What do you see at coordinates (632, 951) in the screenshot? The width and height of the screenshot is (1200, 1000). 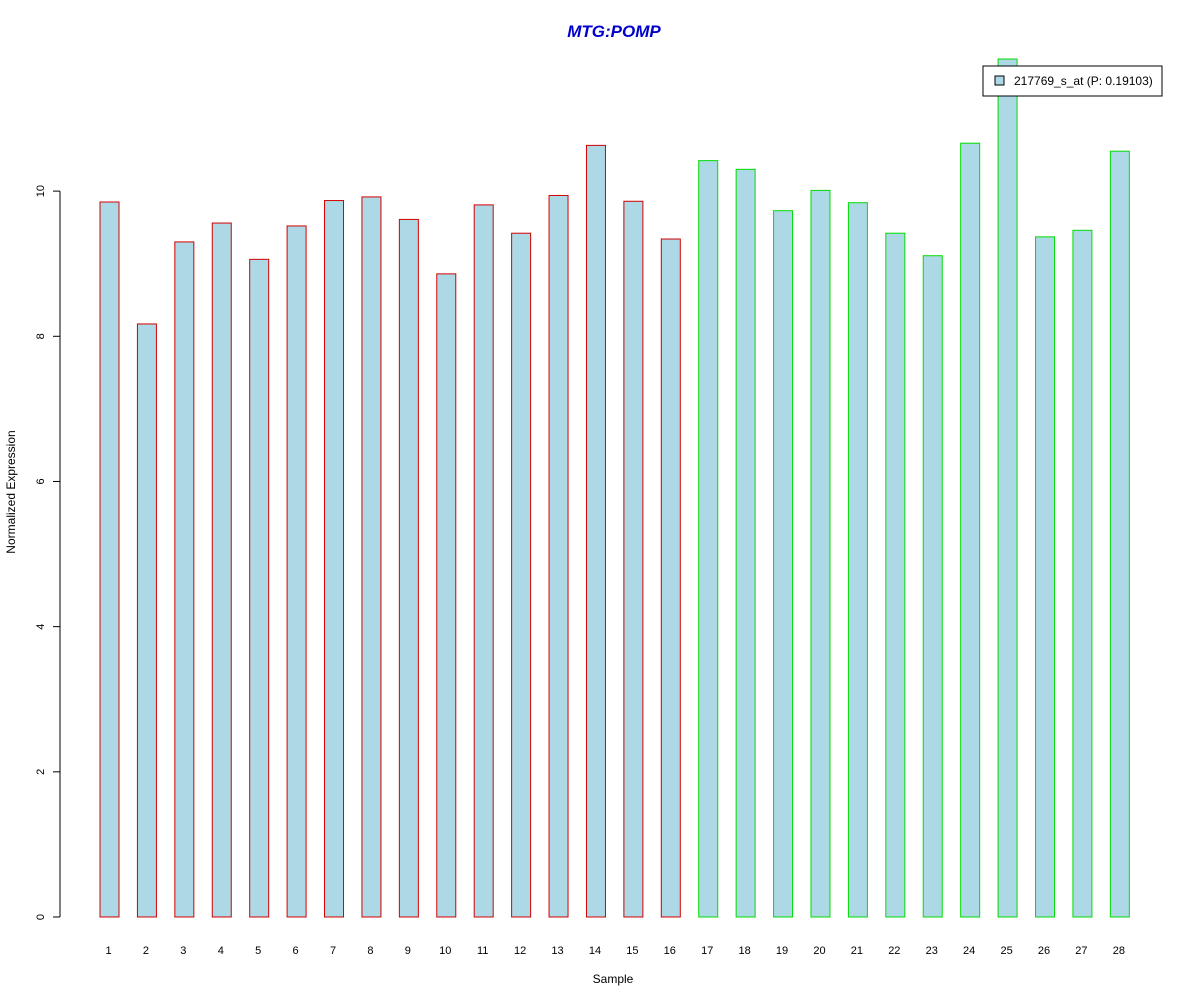 I see `x-tick-label: 15` at bounding box center [632, 951].